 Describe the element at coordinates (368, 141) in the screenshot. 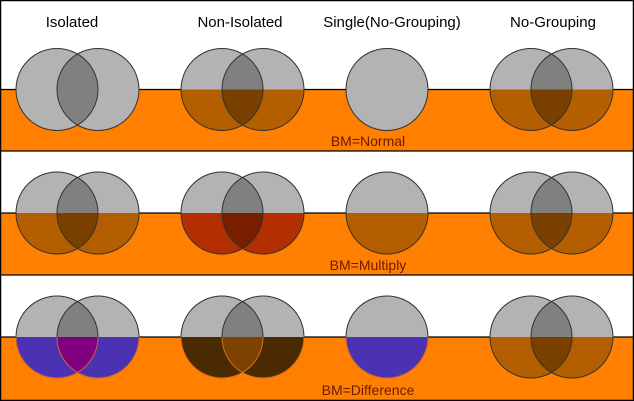

I see `blend-mode-label: BM=Normal` at that location.